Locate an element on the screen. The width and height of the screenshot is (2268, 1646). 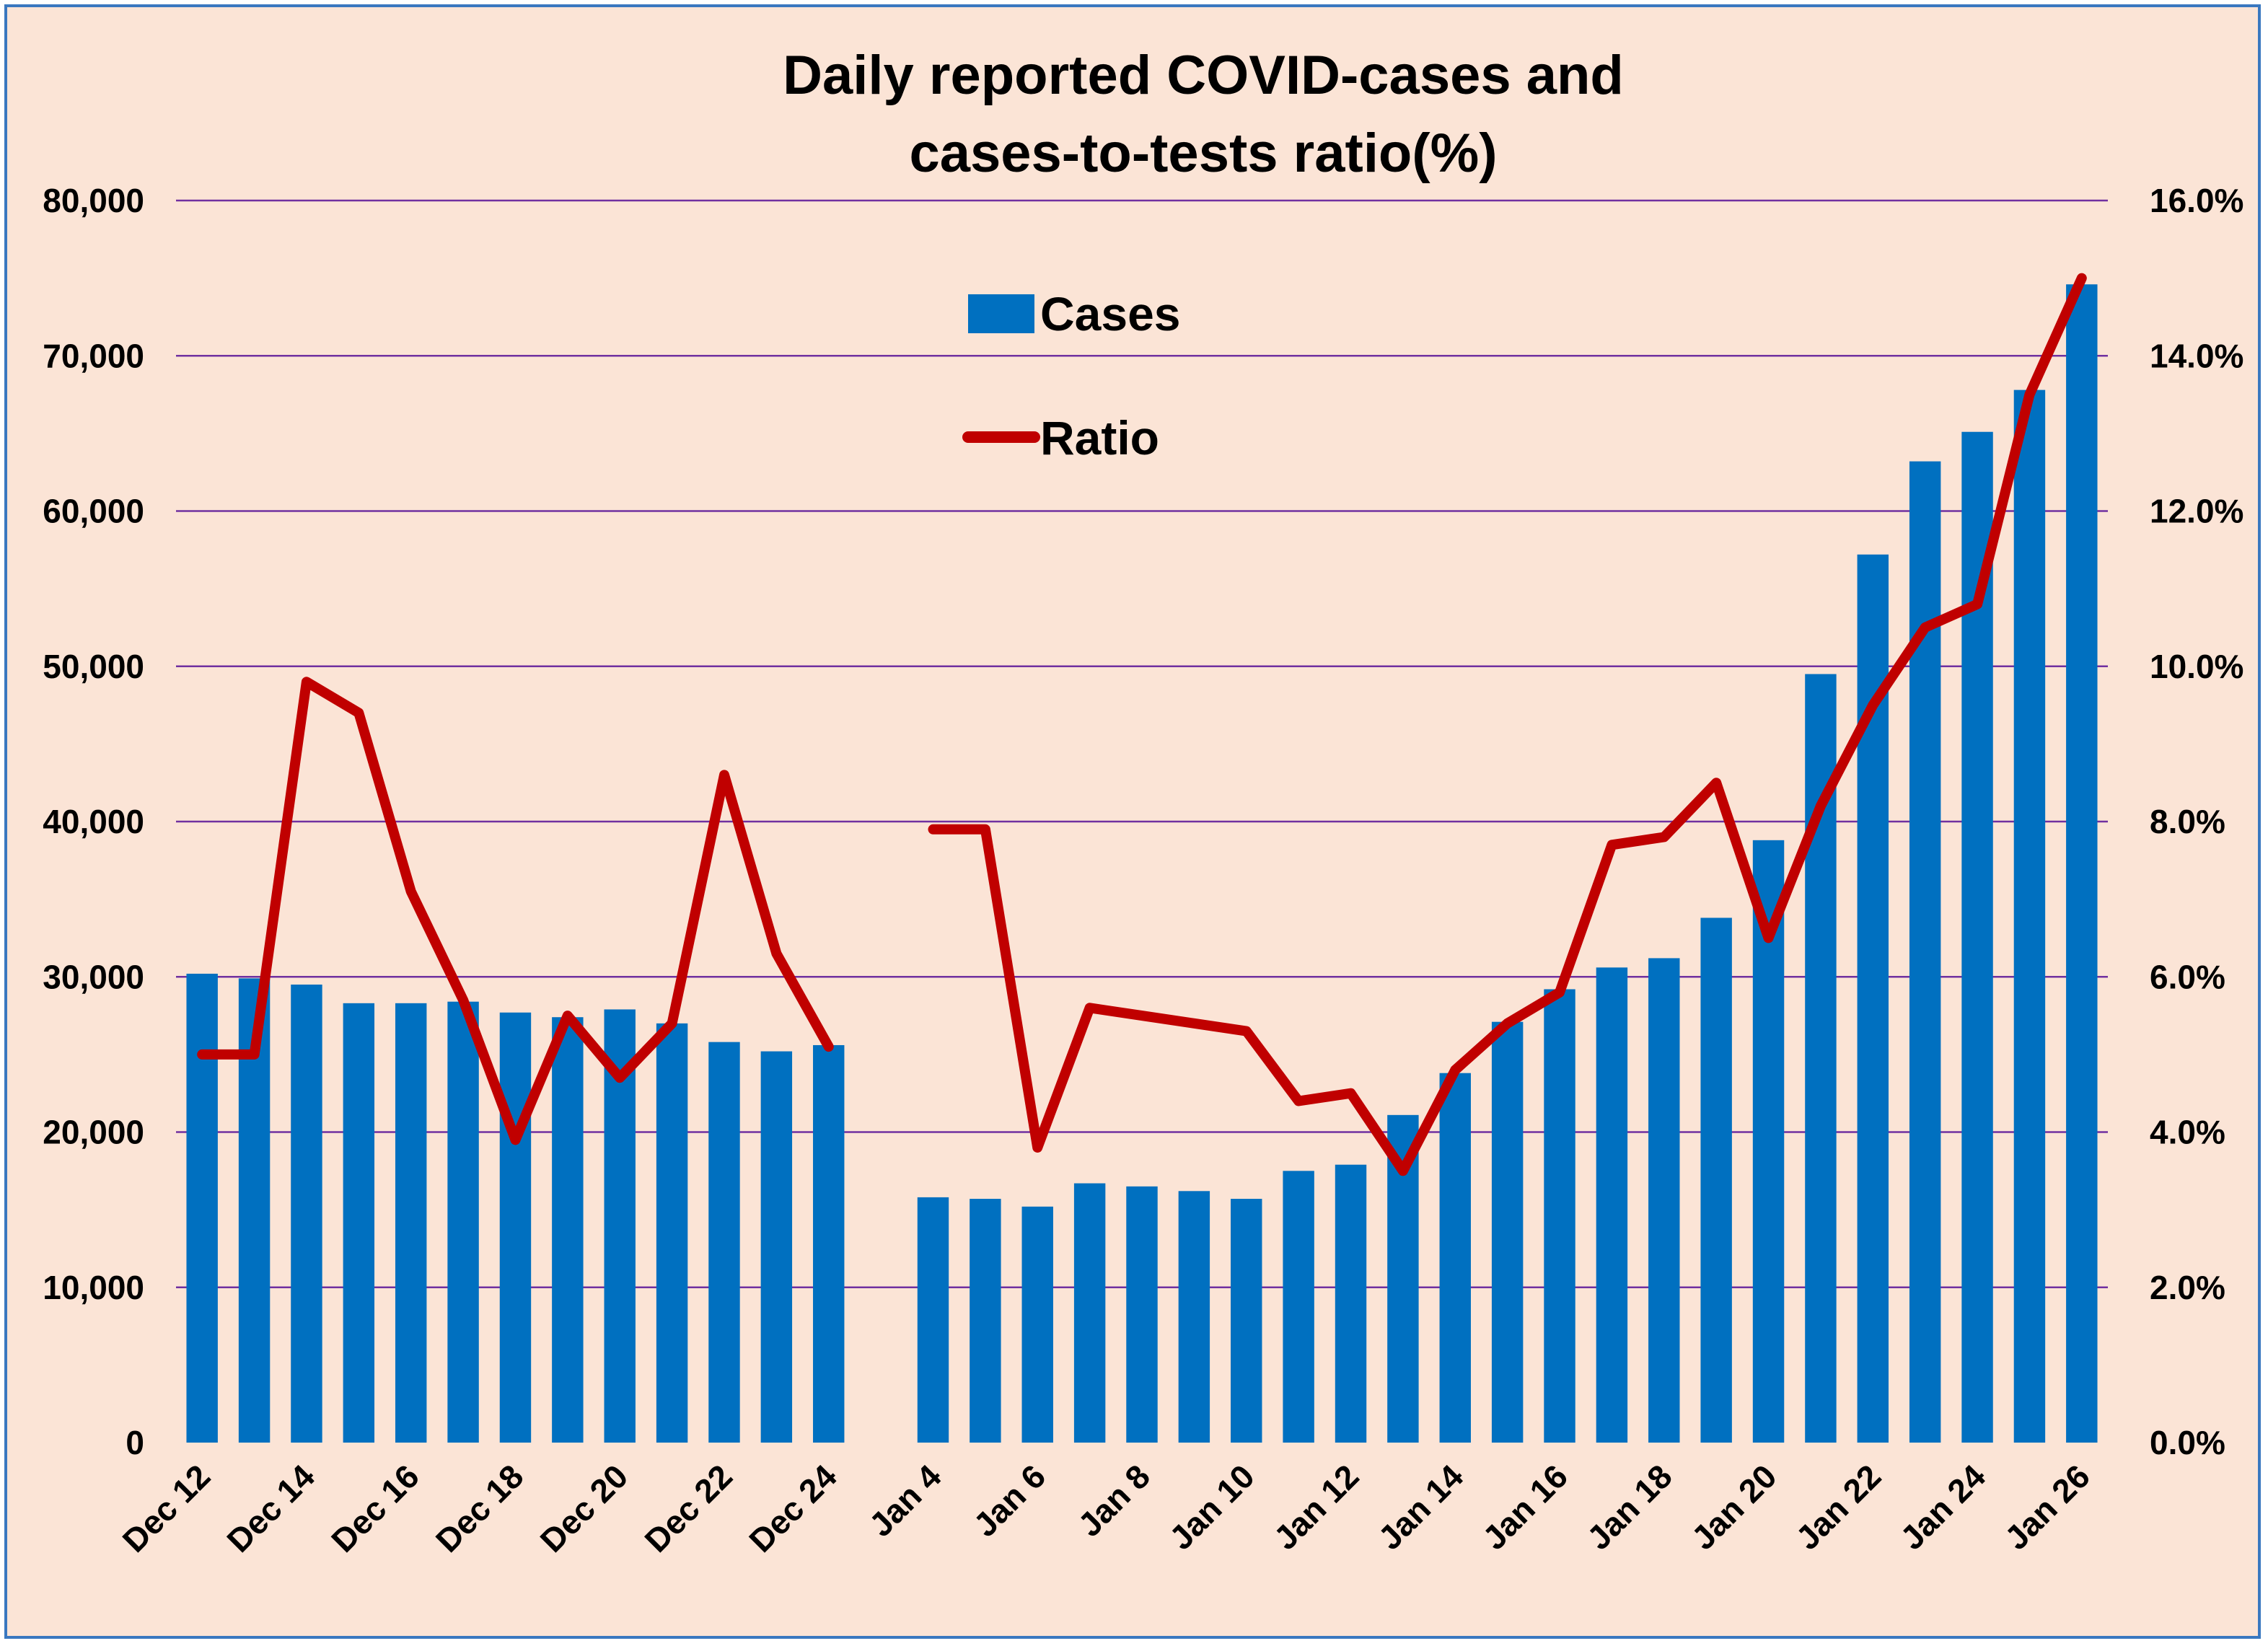
right-axis-tick-label: 4.0% is located at coordinates (2187, 1132).